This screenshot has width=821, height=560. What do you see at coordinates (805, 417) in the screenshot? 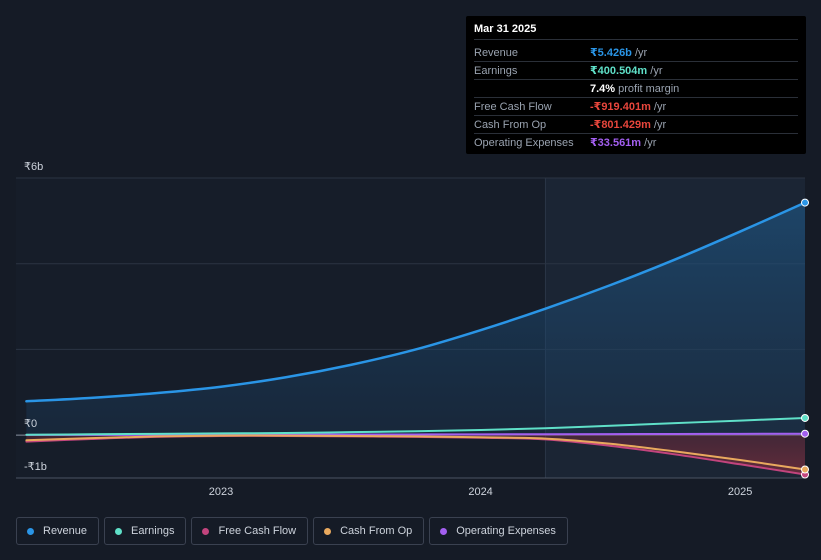
I see `earnings-marker` at bounding box center [805, 417].